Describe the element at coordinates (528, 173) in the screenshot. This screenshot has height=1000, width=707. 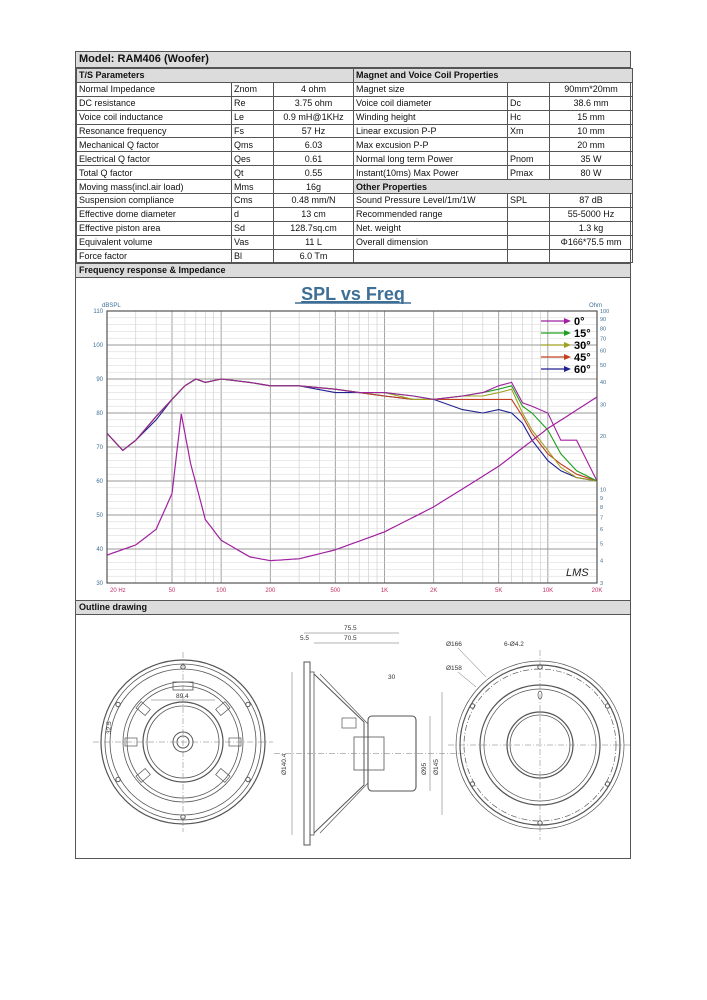
I see `prop-param-symbol: Pmax` at that location.